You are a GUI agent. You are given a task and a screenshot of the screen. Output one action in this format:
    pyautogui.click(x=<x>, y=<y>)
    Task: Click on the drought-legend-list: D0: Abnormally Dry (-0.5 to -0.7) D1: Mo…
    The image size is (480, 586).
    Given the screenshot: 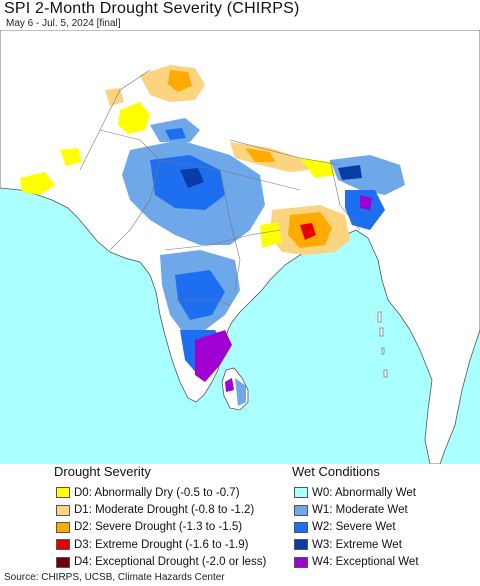 What is the action you would take?
    pyautogui.click(x=161, y=527)
    